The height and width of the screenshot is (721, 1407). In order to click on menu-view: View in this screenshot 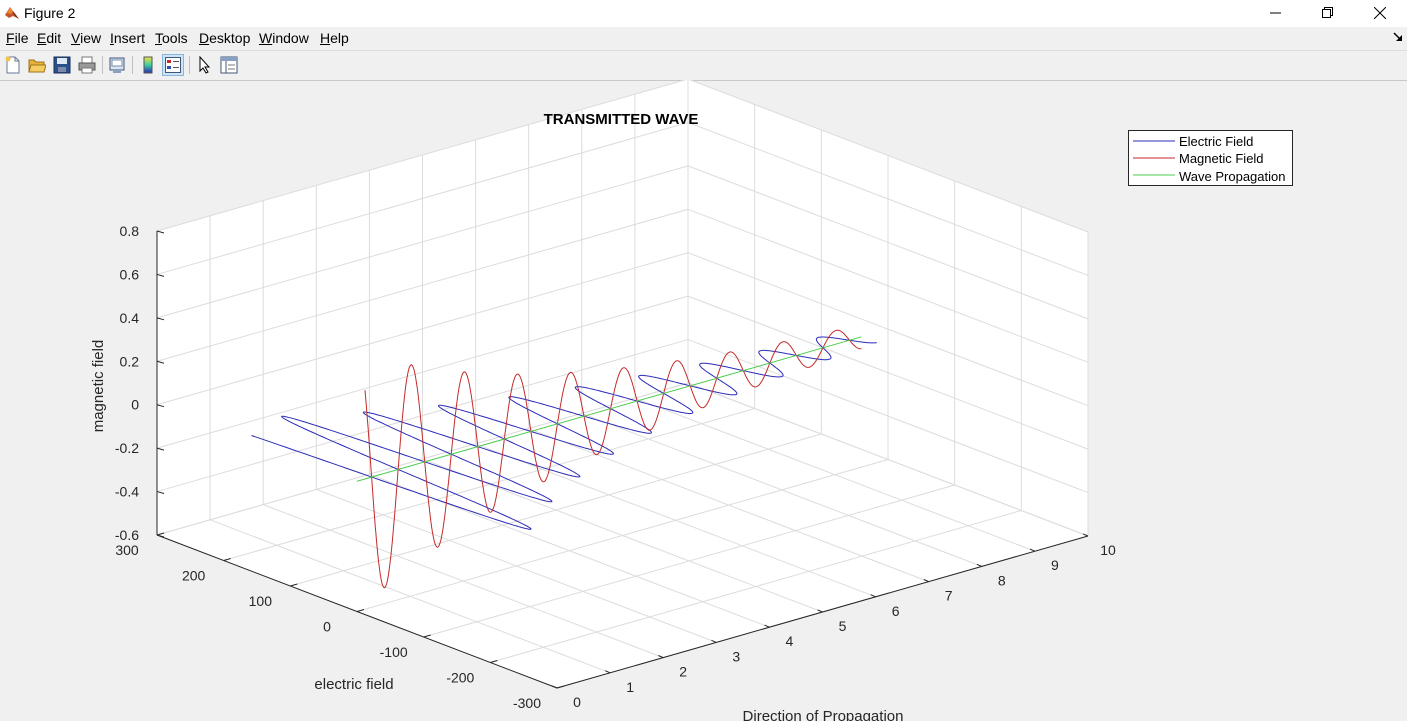, I will do `click(86, 38)`.